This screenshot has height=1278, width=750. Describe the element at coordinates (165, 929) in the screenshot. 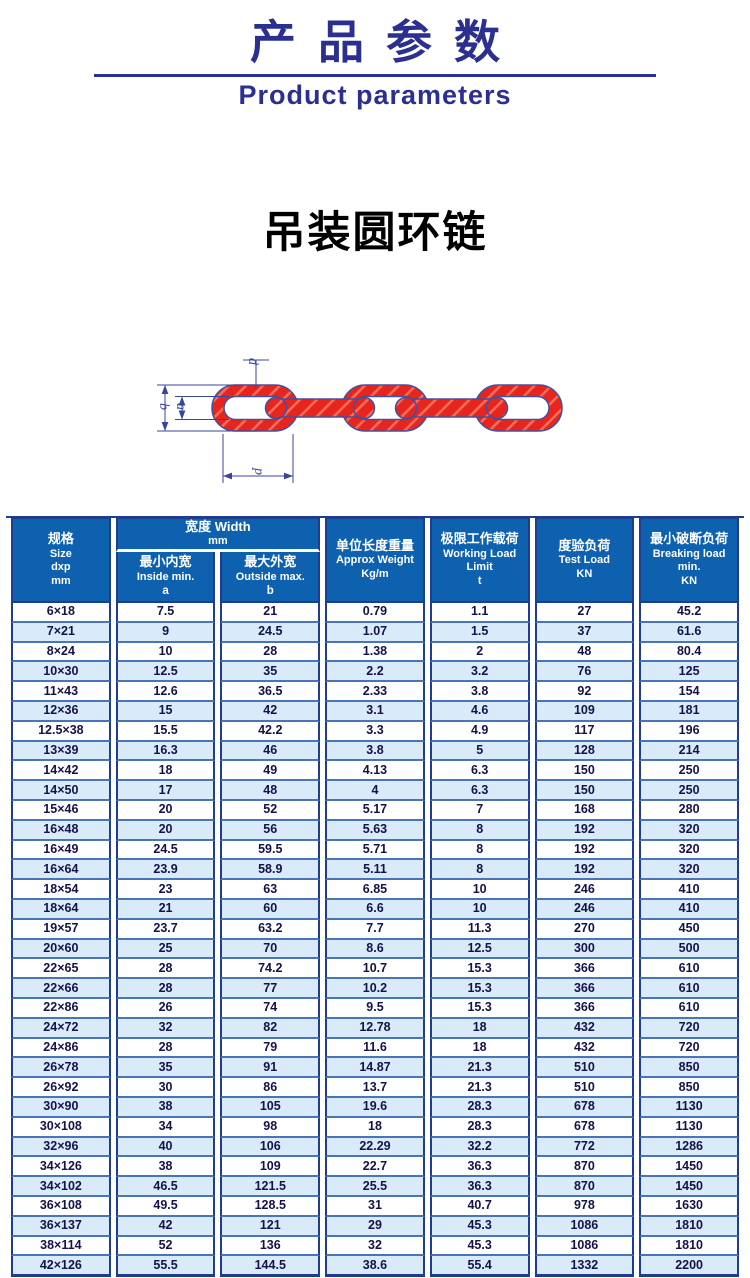

I see `value-cell: 23.7` at that location.